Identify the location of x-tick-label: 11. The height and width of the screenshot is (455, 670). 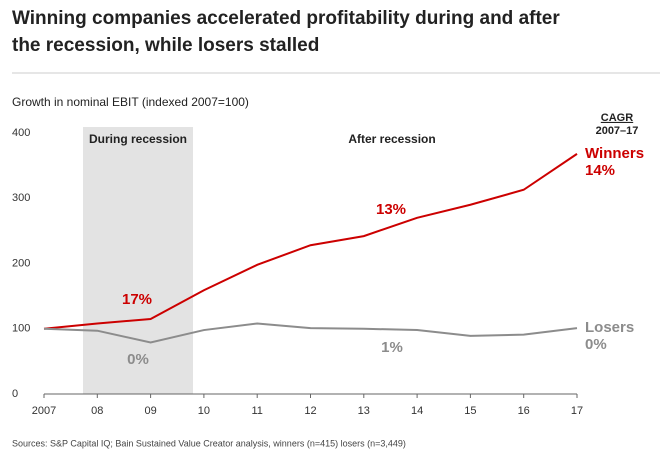
(256, 411).